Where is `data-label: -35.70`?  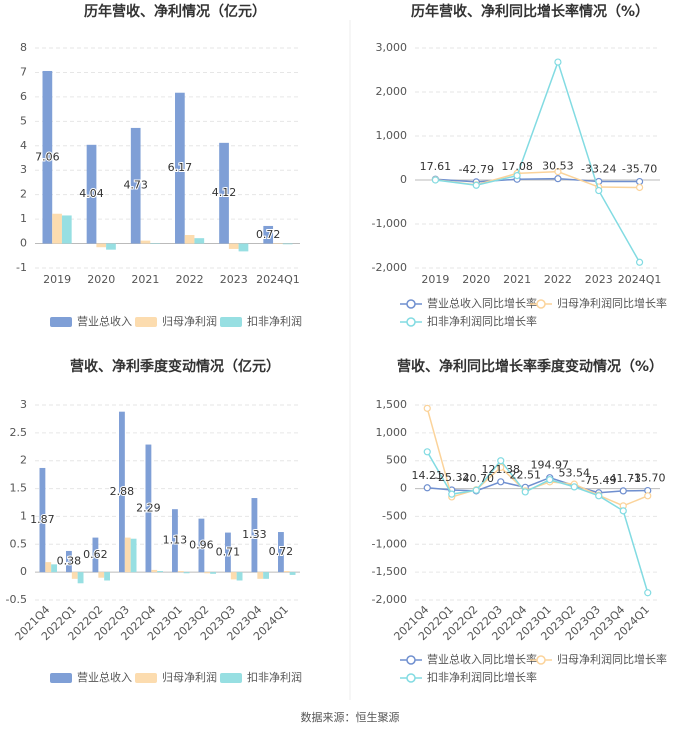
data-label: -35.70 is located at coordinates (639, 169).